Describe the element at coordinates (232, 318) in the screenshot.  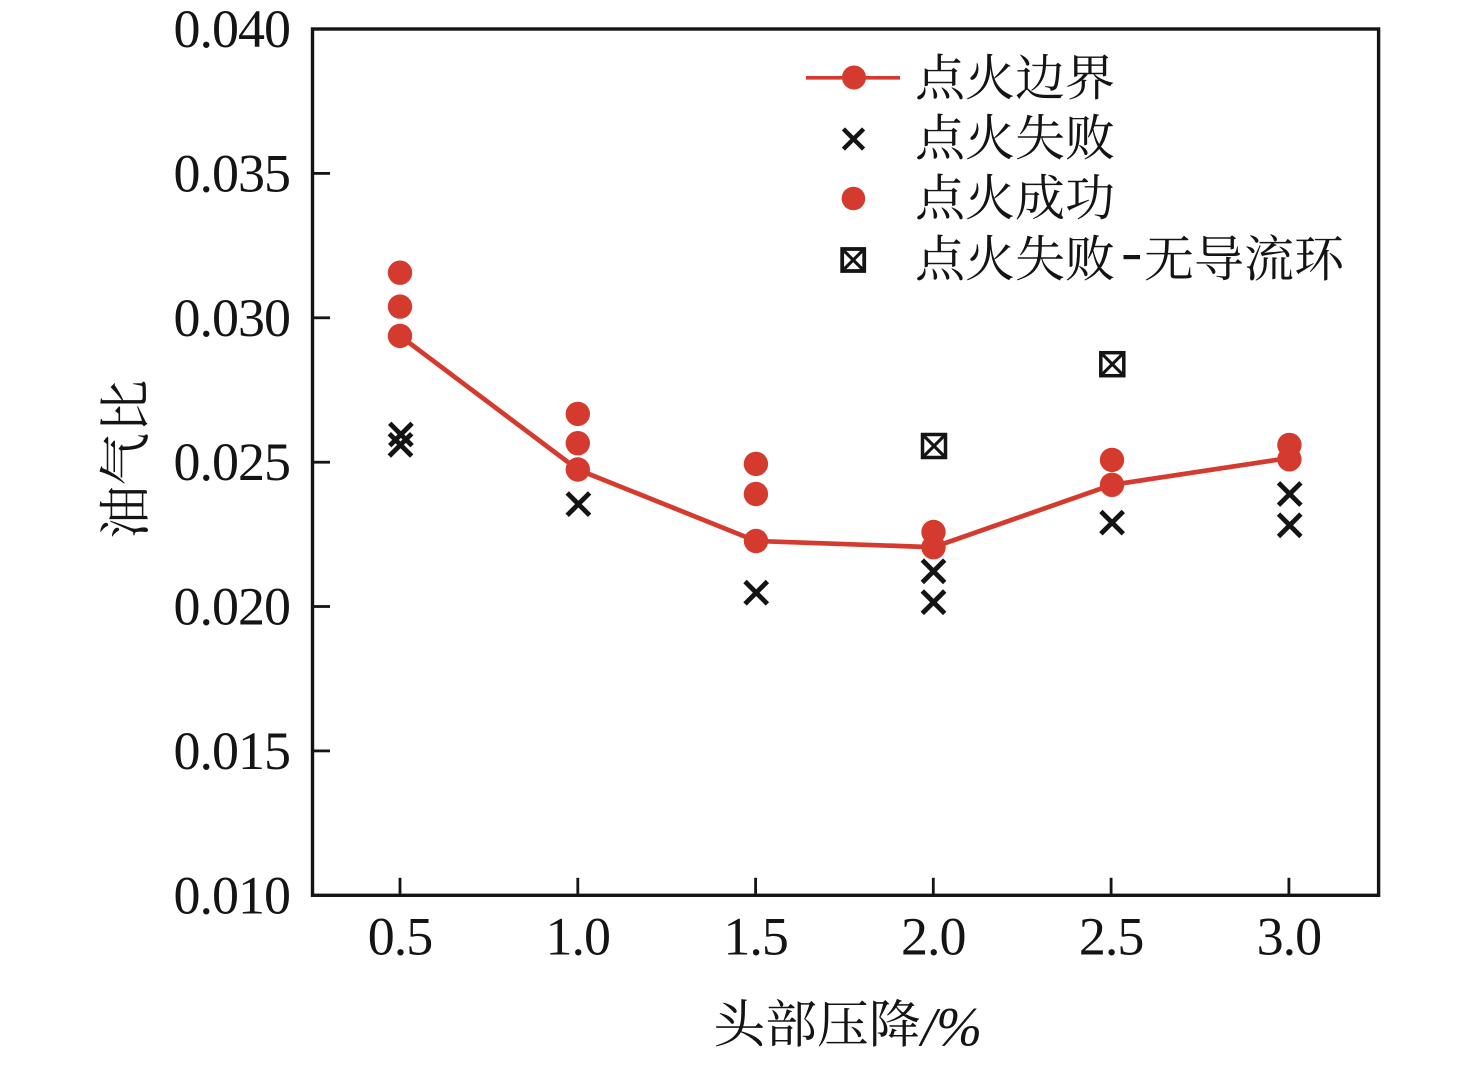
I see `svg-text: 0.030` at that location.